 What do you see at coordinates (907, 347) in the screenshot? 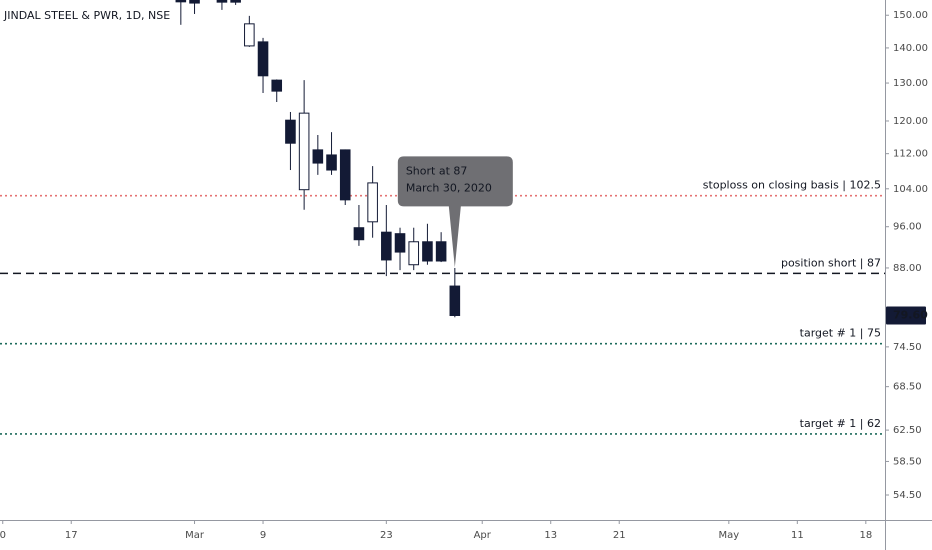
I see `y-tick-label: 74.50` at bounding box center [907, 347].